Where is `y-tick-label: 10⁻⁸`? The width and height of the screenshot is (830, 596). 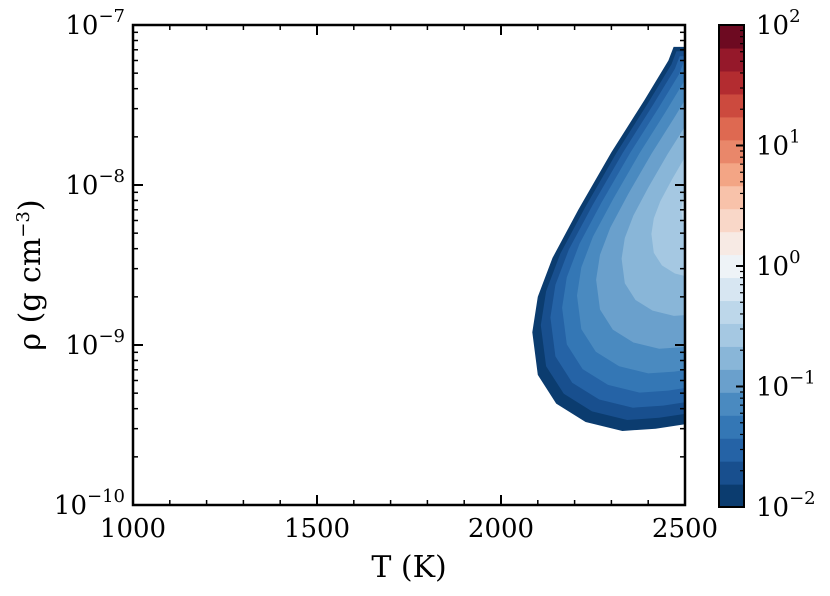
y-tick-label: 10⁻⁸ is located at coordinates (95, 183).